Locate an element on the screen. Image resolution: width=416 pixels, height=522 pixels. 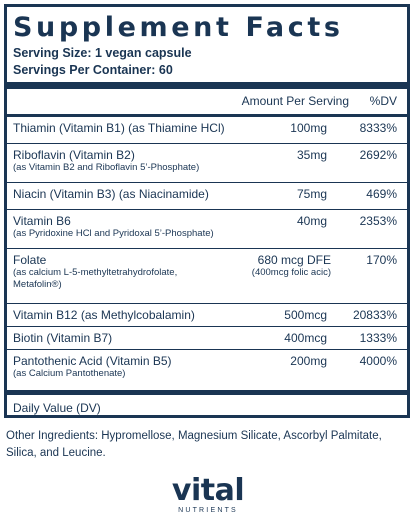
column-header: Amount Per Serving %DV is located at coordinates (207, 101).